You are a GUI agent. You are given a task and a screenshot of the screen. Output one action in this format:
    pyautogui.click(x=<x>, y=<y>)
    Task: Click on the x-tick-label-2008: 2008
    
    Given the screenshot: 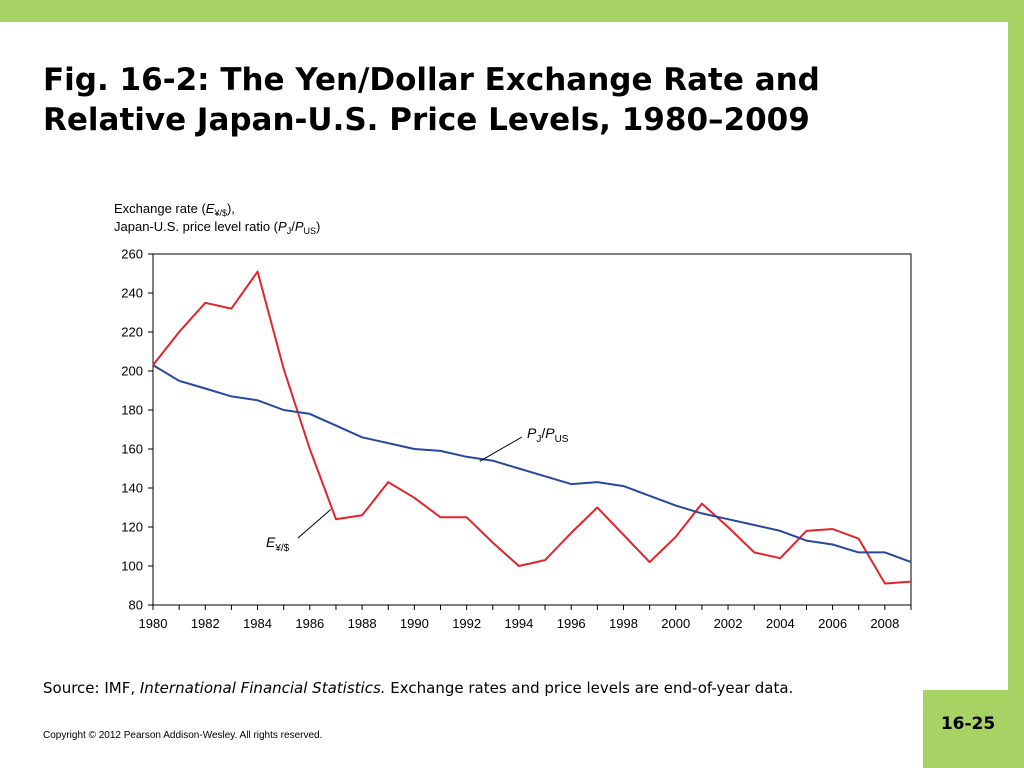 What is the action you would take?
    pyautogui.click(x=884, y=623)
    